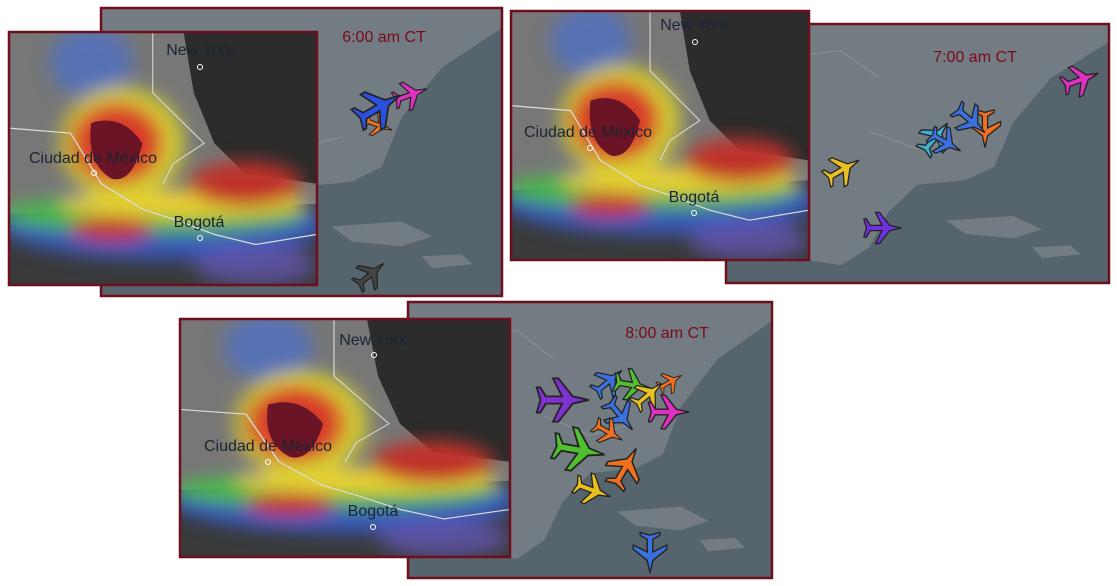  I want to click on time-label: 6:00 am CT, so click(384, 37).